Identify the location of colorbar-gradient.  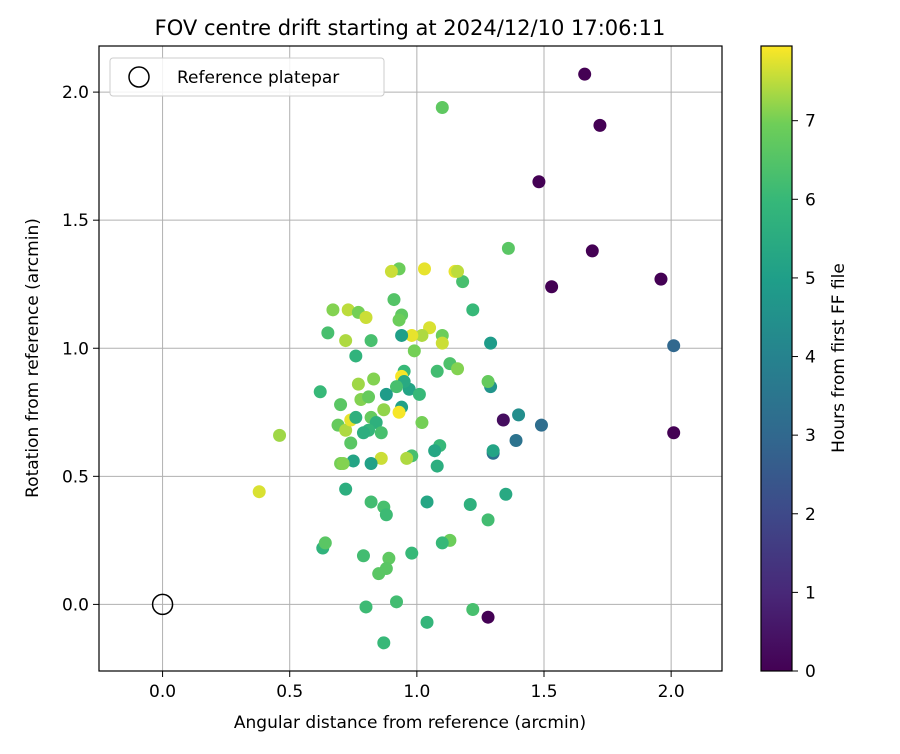
(776, 358).